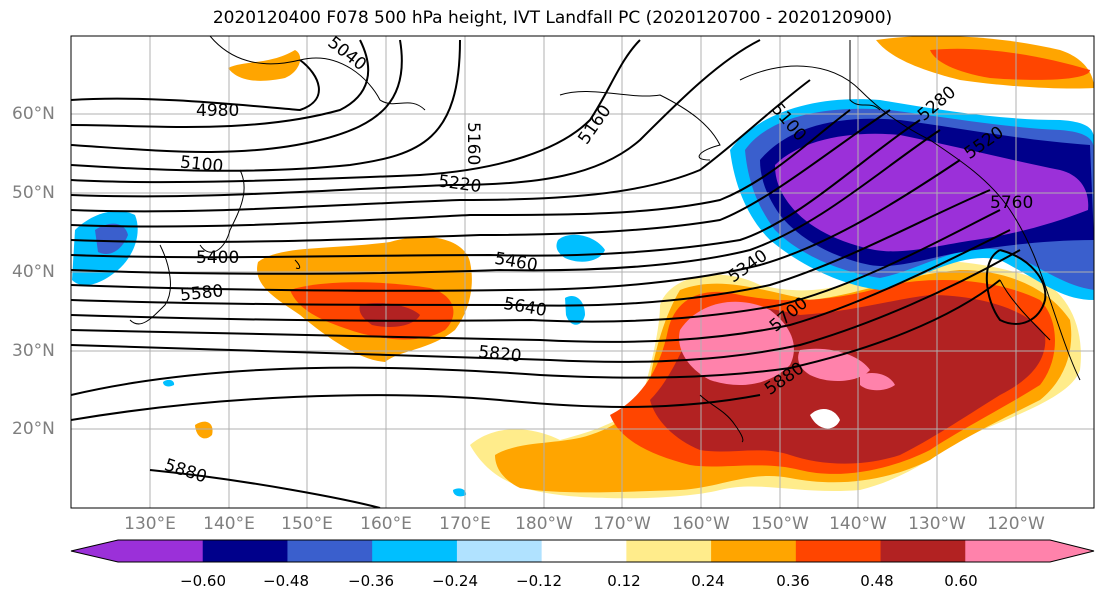 The width and height of the screenshot is (1105, 601). I want to click on lat-label: 30°N, so click(33, 351).